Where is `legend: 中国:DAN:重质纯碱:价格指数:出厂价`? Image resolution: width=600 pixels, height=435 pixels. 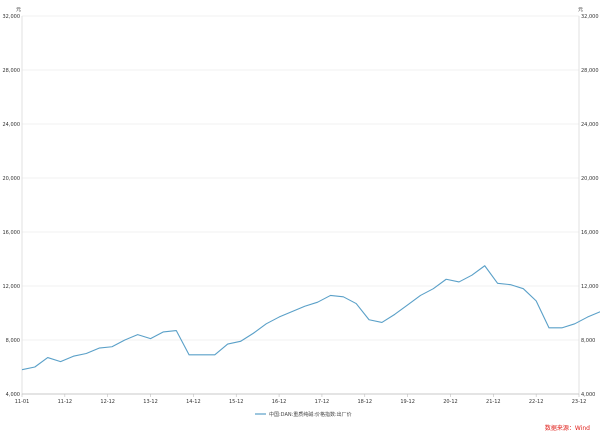
legend: 中国:DAN:重质纯碱:价格指数:出厂价 is located at coordinates (303, 414).